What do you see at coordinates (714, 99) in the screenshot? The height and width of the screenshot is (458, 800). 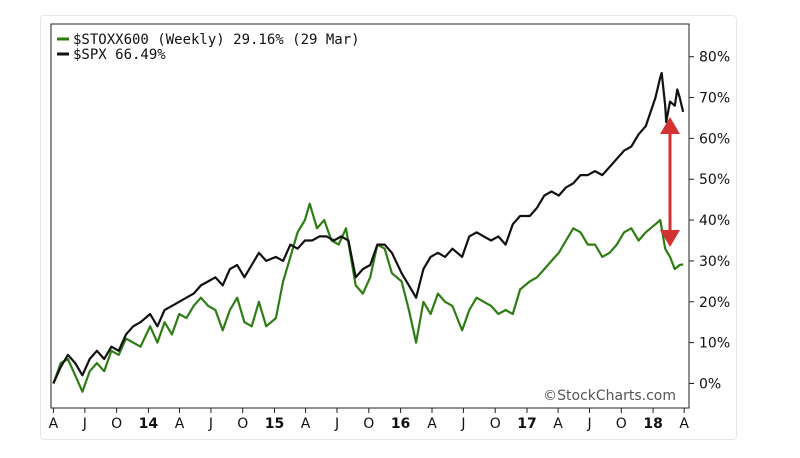 I see `y-tick-label-70: 70%` at bounding box center [714, 99].